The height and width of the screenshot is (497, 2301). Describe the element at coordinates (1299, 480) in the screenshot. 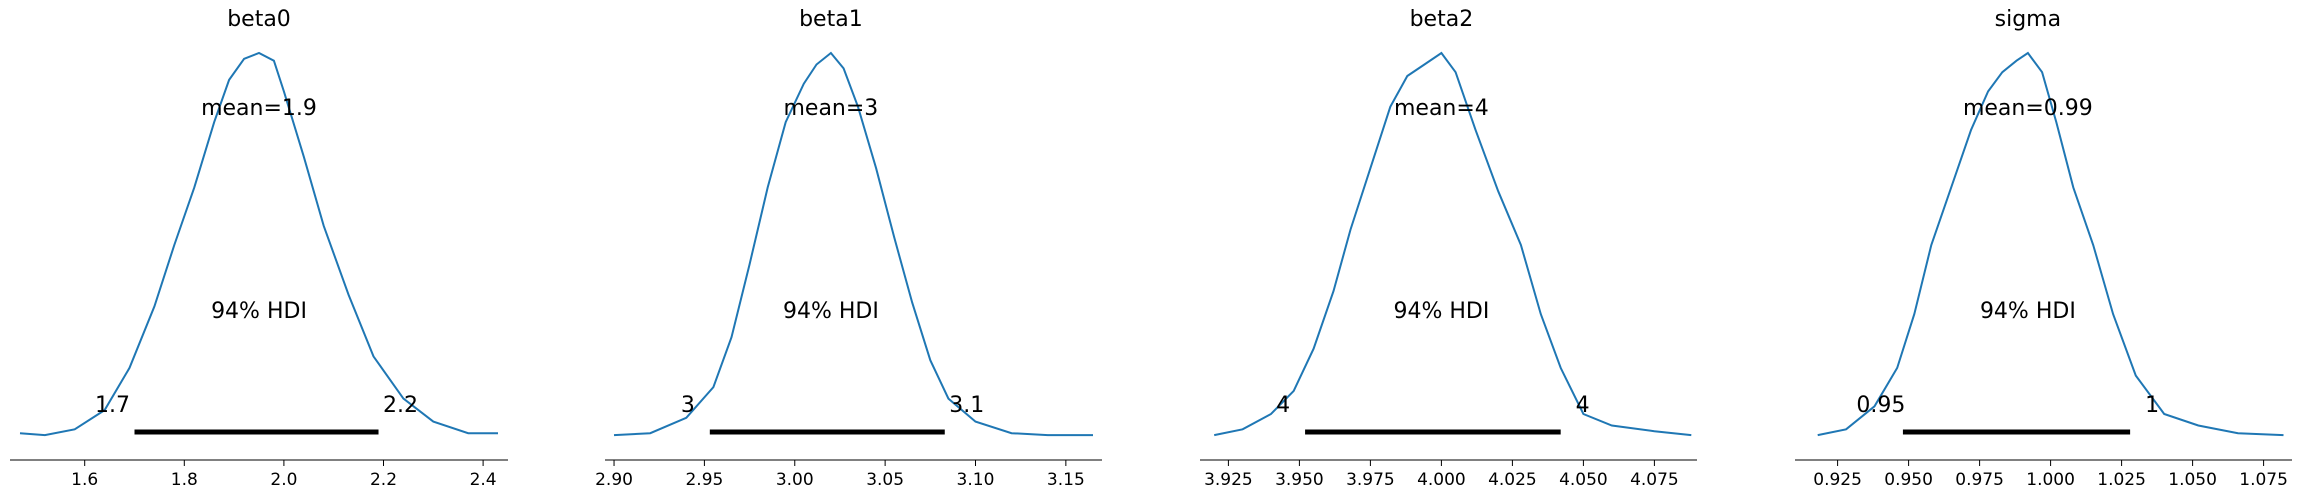

I see `x-tick-label: 3.950` at that location.